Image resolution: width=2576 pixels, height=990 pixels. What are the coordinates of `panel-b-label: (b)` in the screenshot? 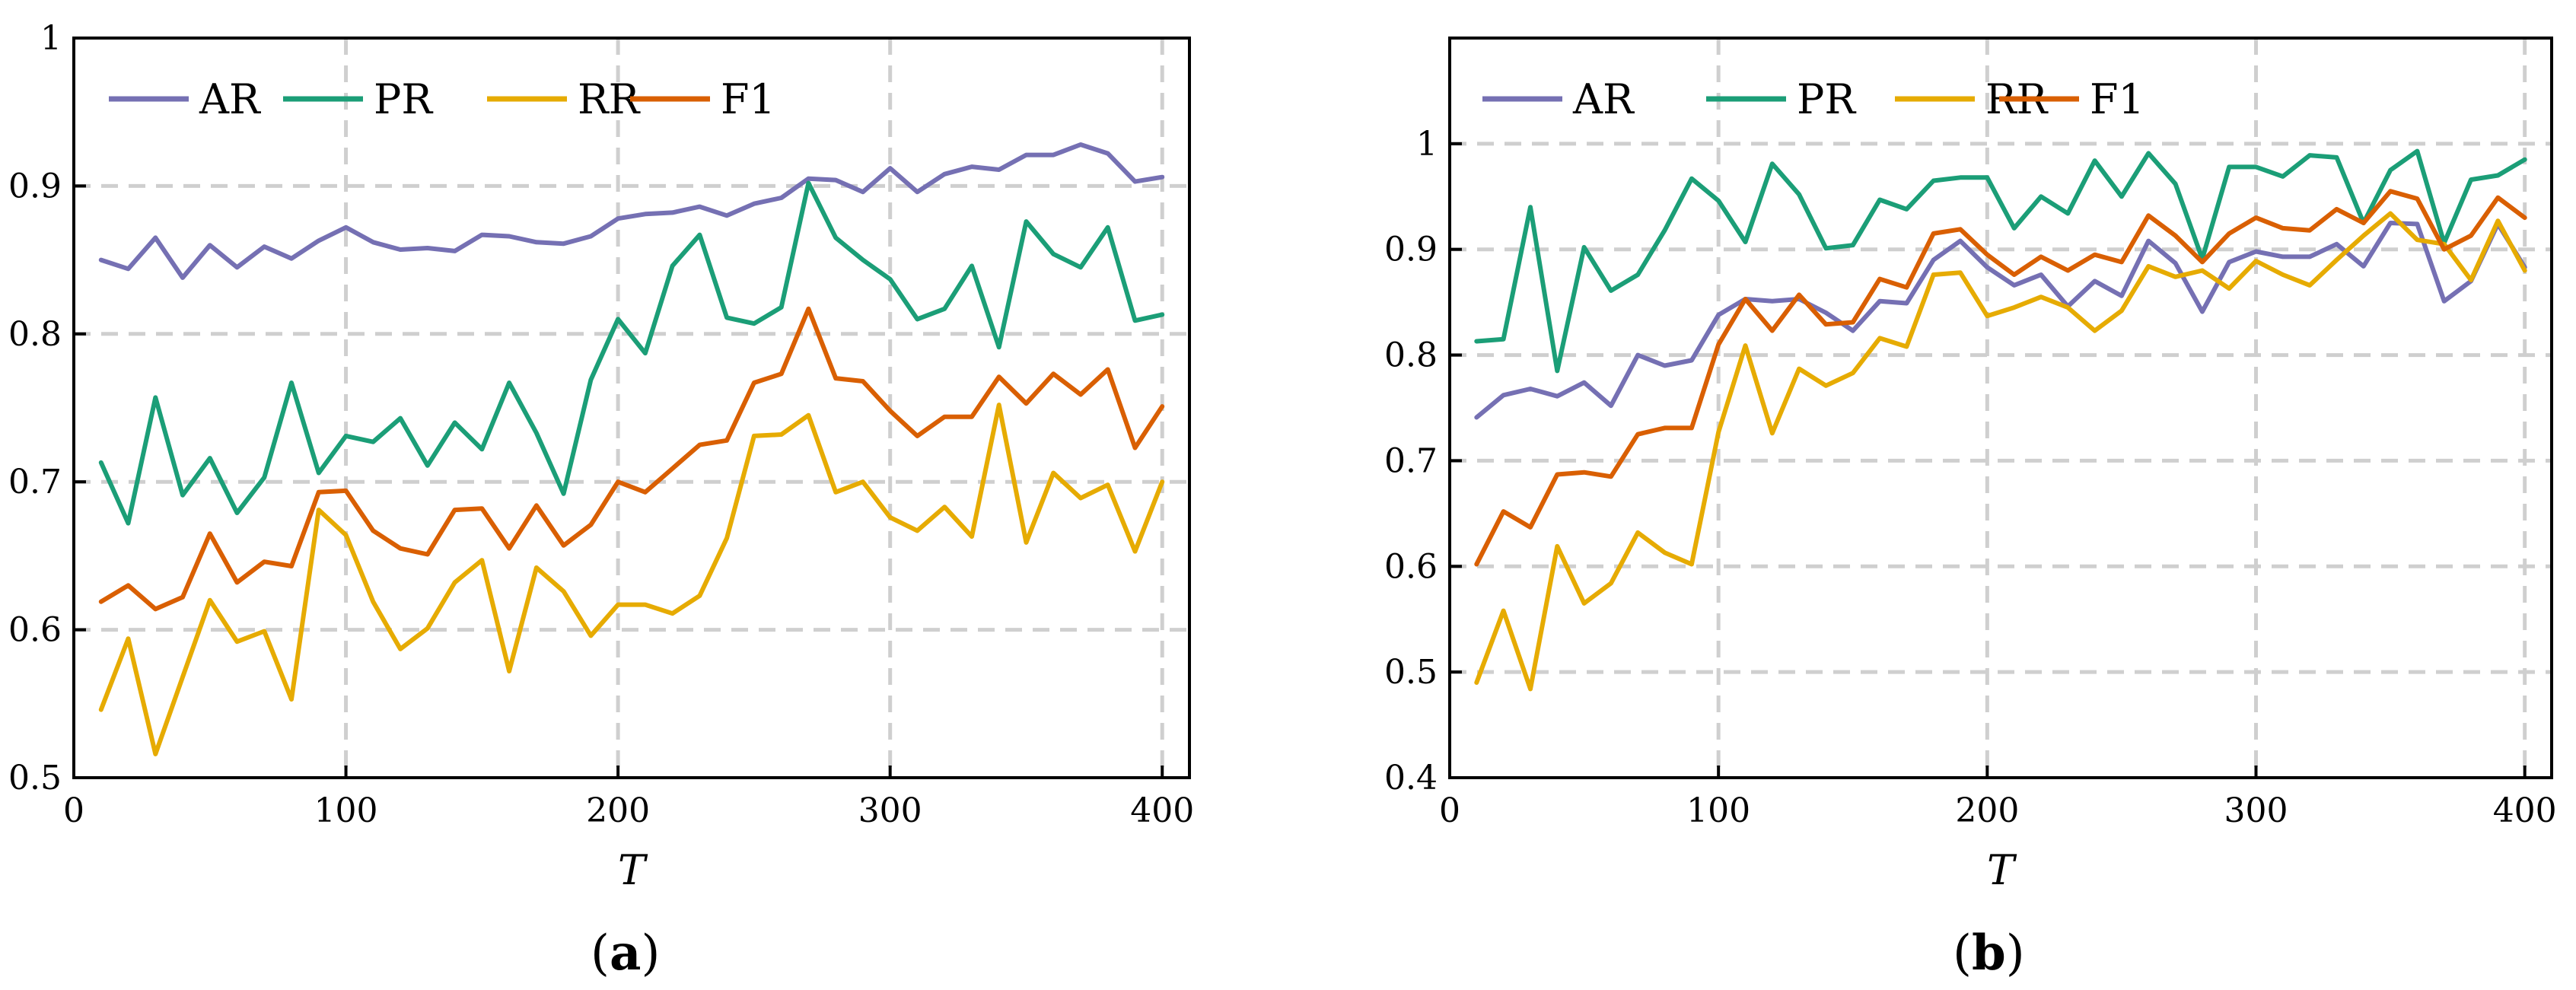 It's located at (1989, 953).